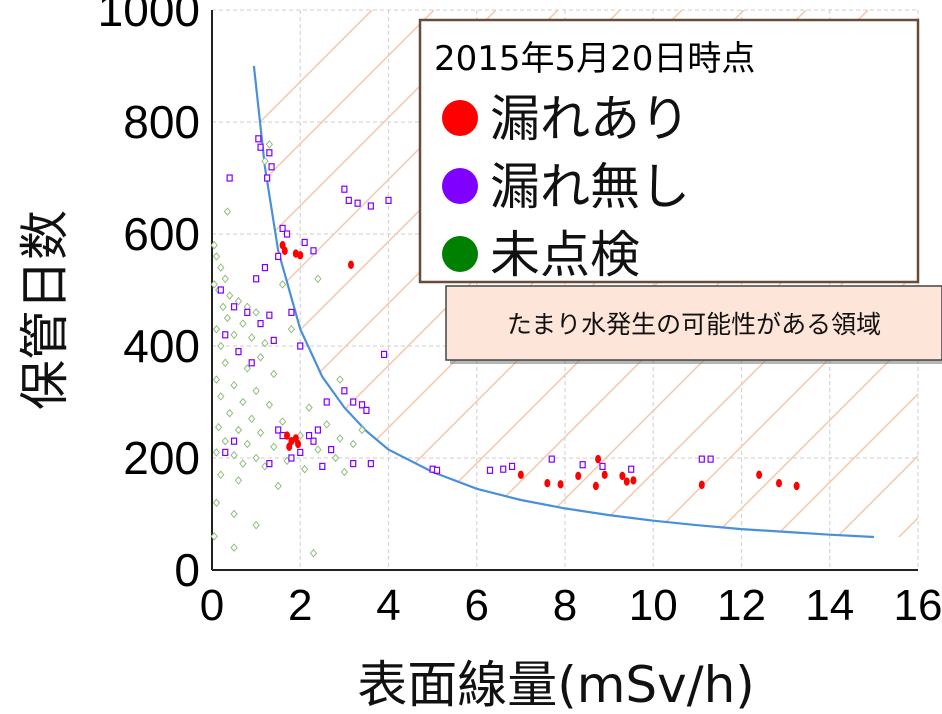  Describe the element at coordinates (161, 234) in the screenshot. I see `y-tick-label-3: 600` at that location.